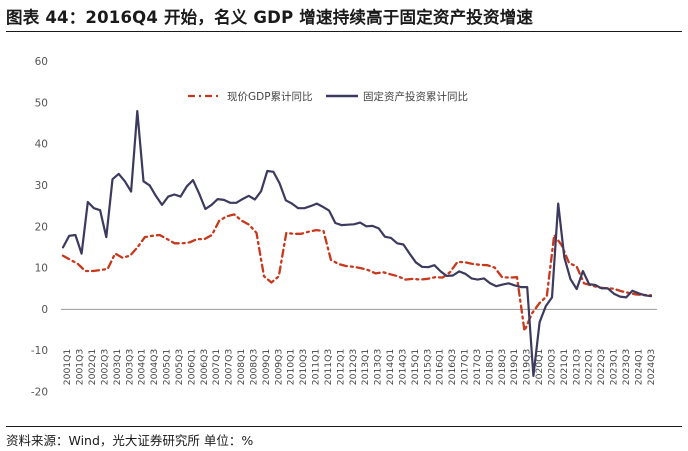  Describe the element at coordinates (204, 367) in the screenshot. I see `x-tick-label: 2006Q3` at that location.